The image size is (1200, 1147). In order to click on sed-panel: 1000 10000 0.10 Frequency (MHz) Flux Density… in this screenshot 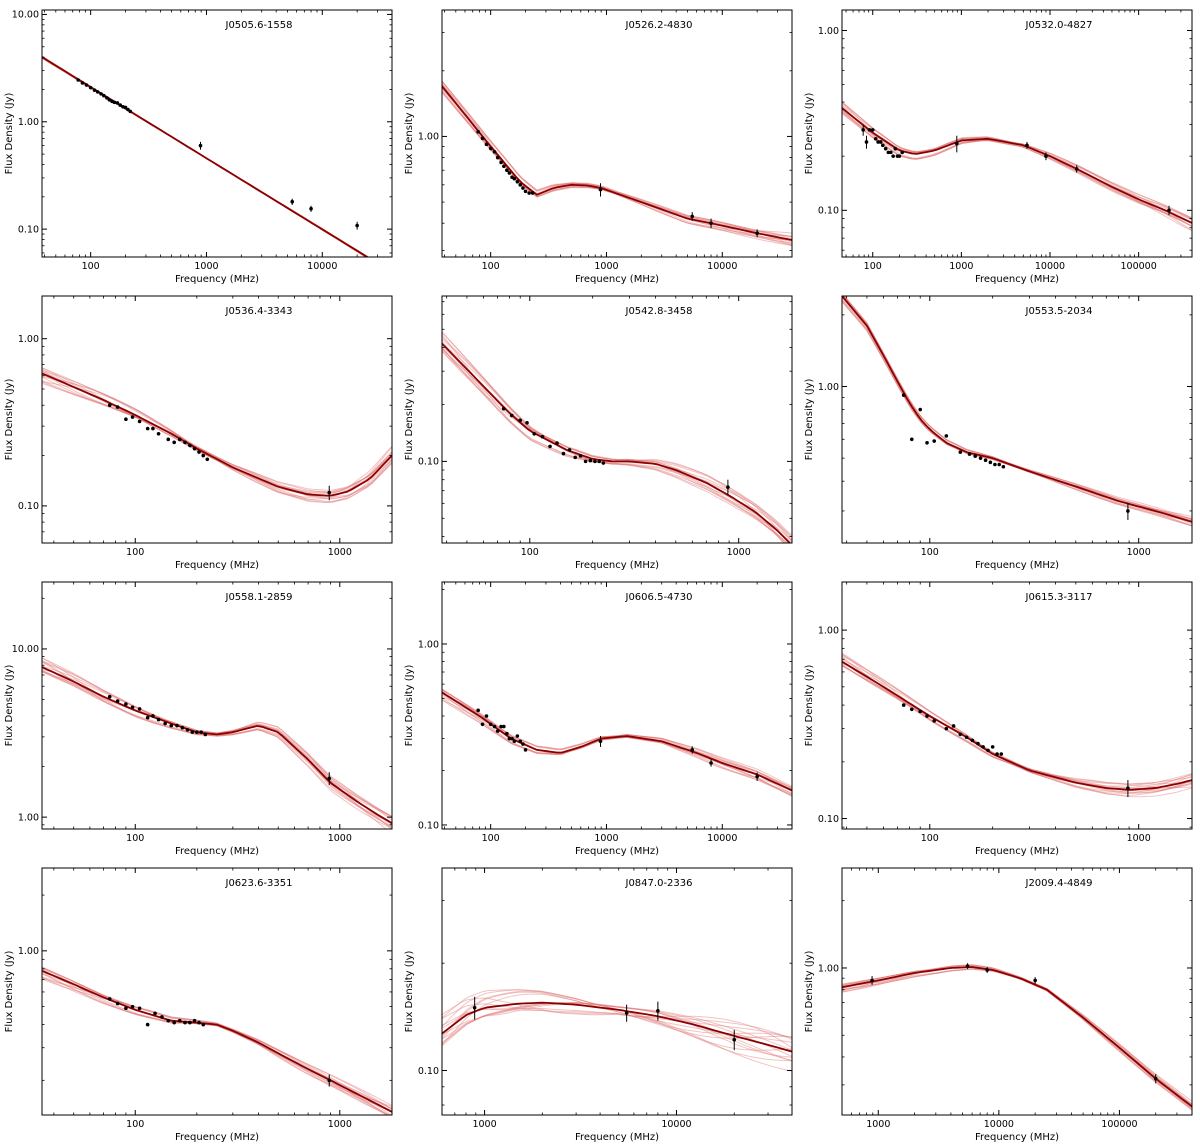, I will do `click(598, 1005)`.